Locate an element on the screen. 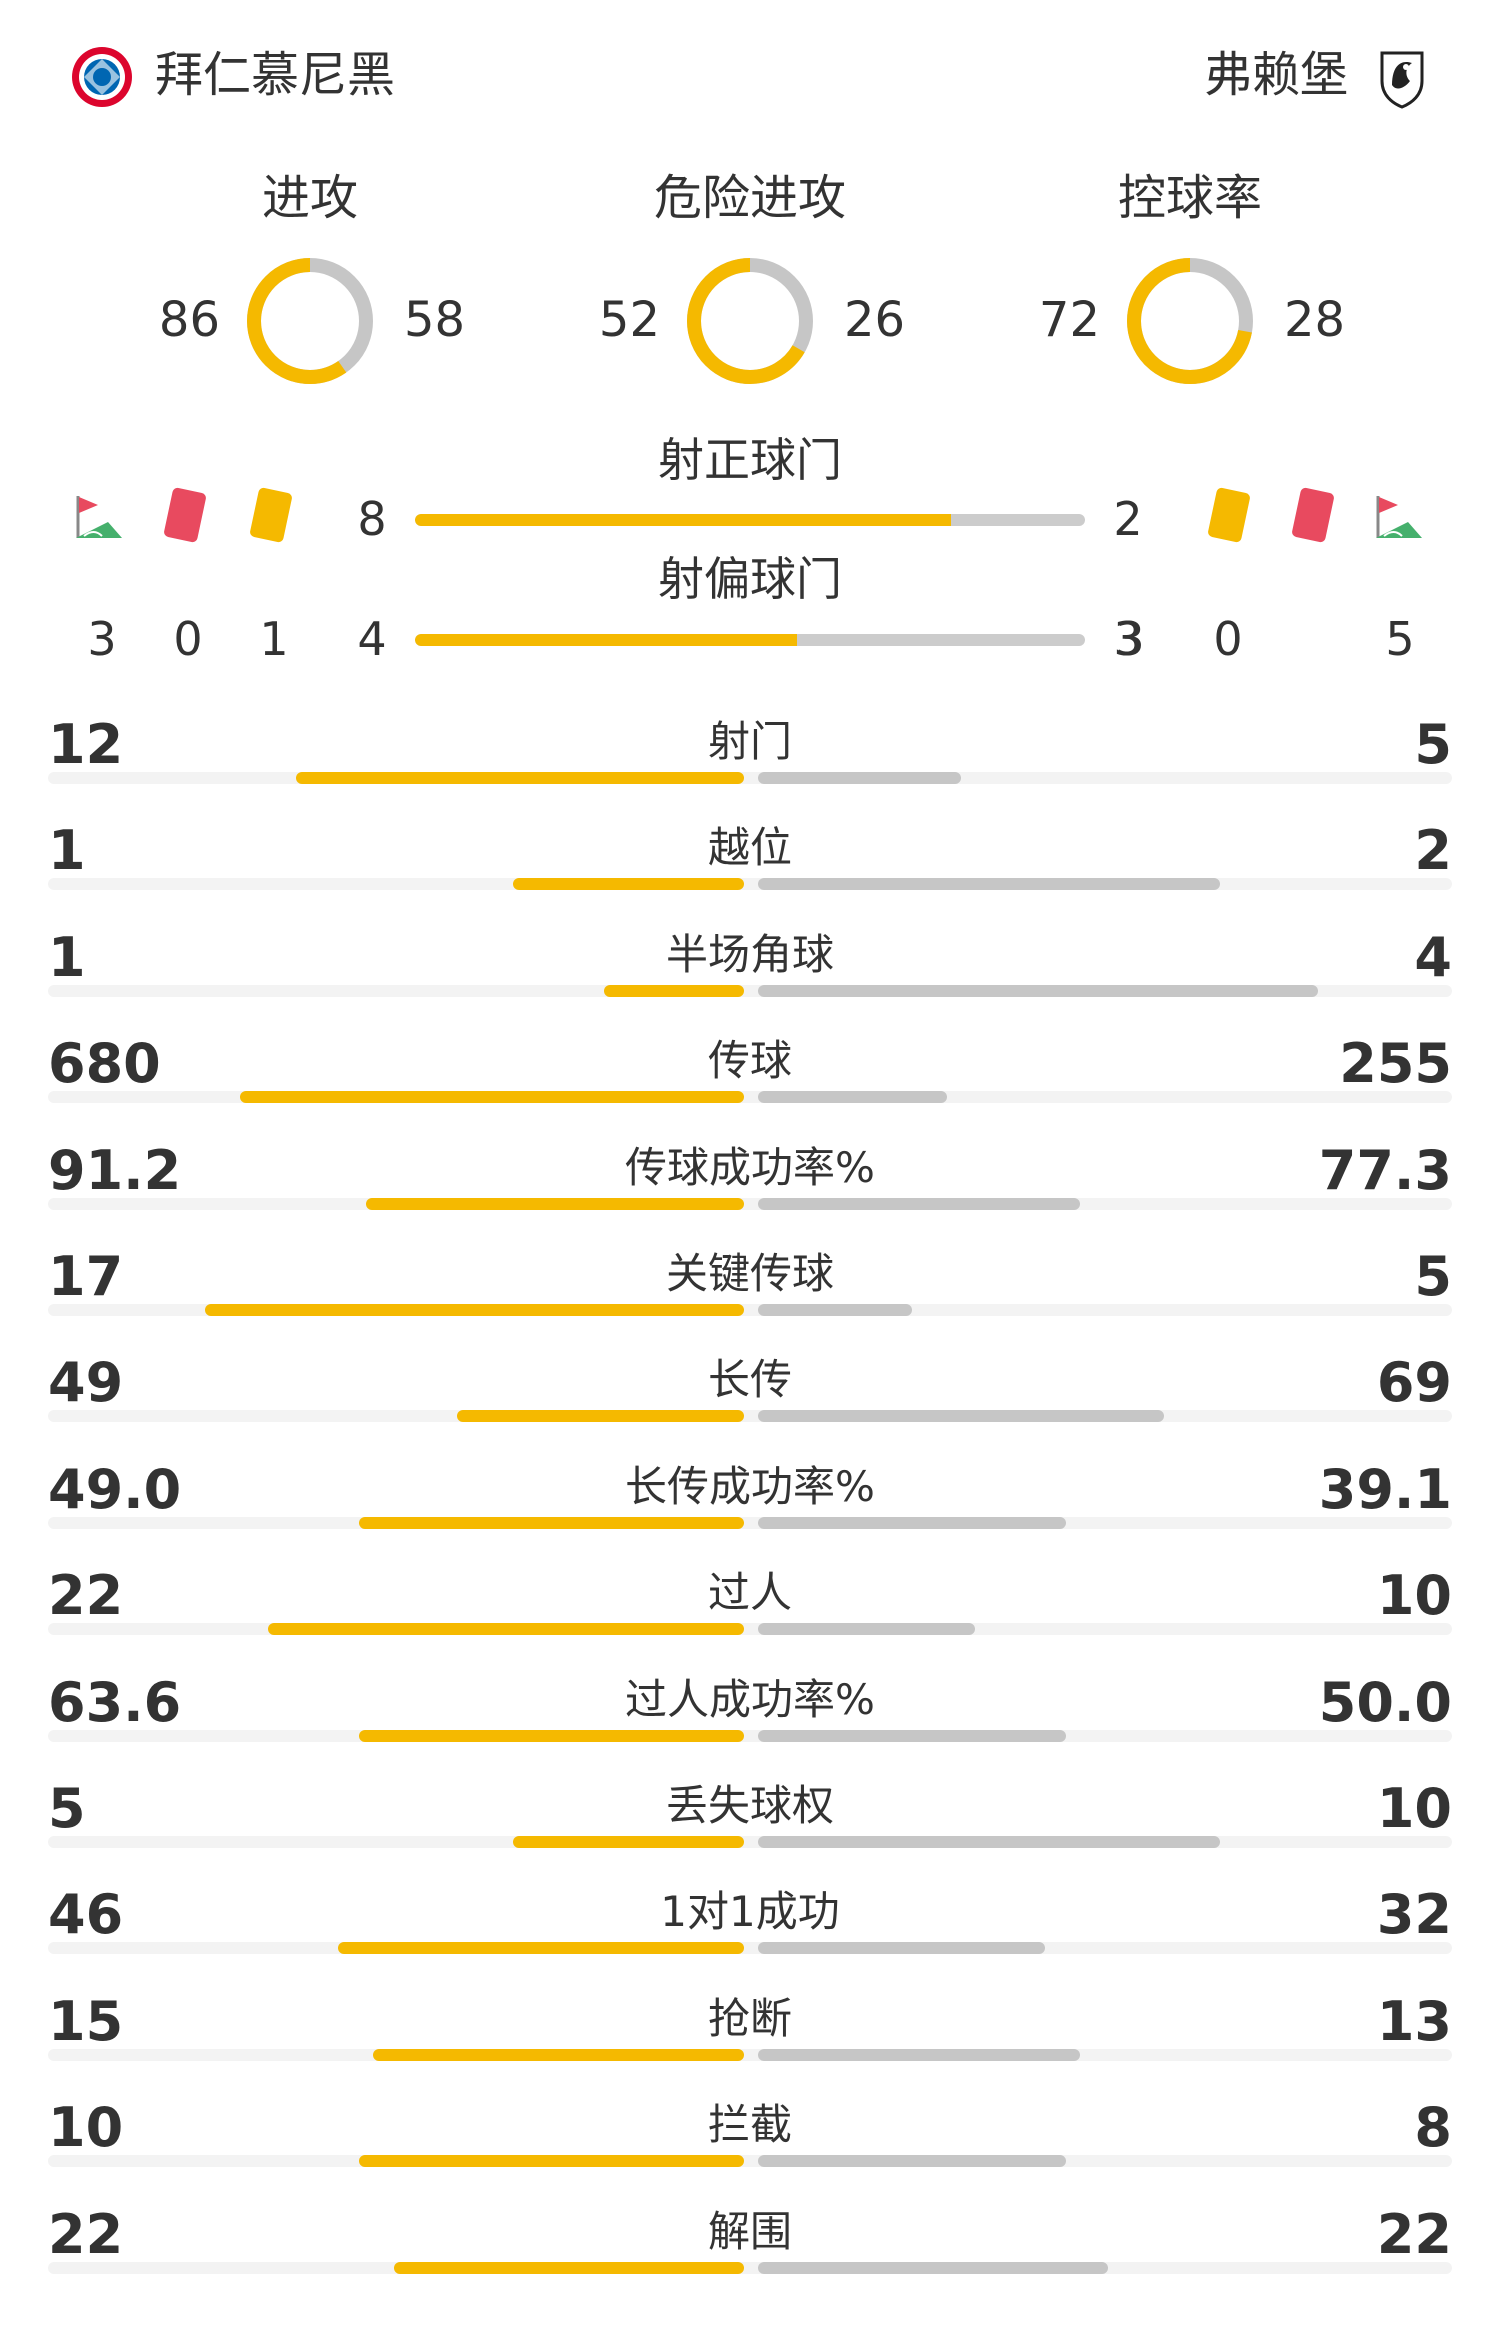  stat-home-value: 46 is located at coordinates (86, 1914).